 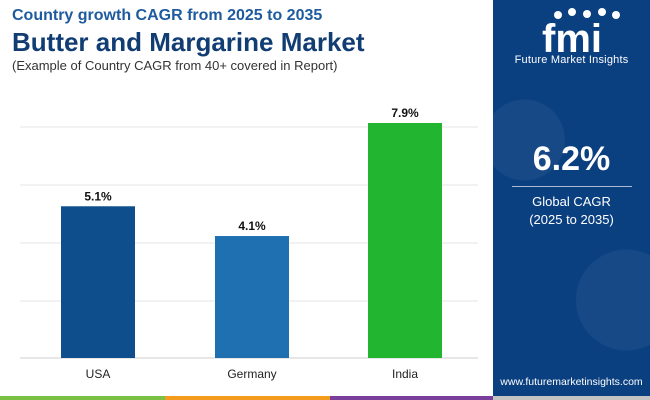 I want to click on bar-germany, so click(x=252, y=297).